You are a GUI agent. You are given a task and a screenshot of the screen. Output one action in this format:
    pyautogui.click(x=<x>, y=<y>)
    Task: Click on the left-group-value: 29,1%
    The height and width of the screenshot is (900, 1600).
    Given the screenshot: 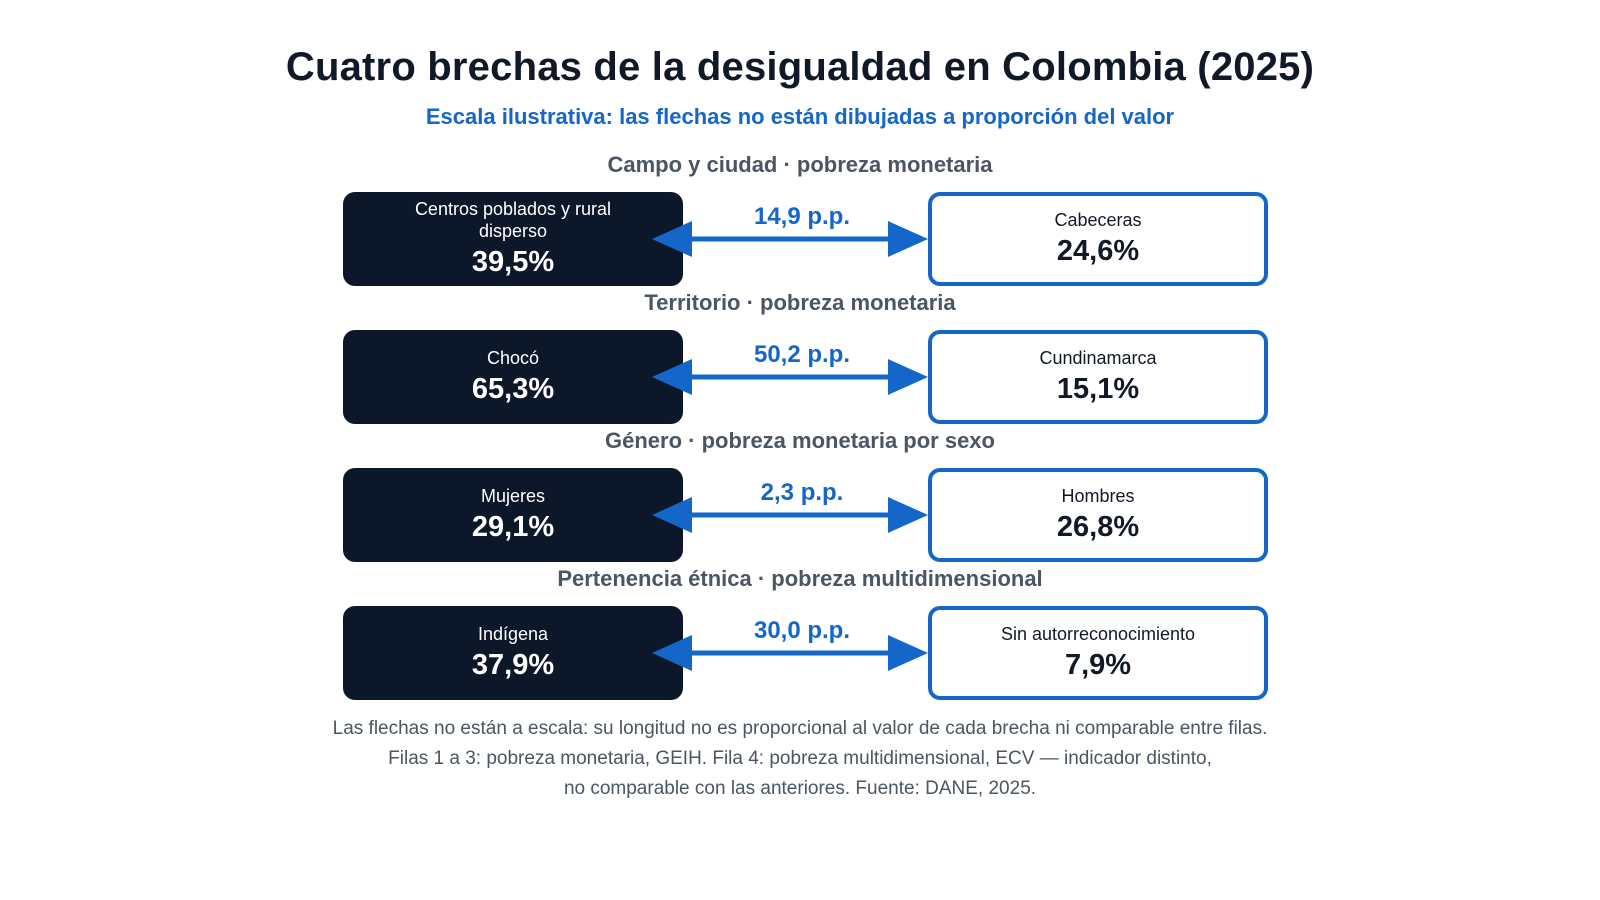 What is the action you would take?
    pyautogui.click(x=513, y=527)
    